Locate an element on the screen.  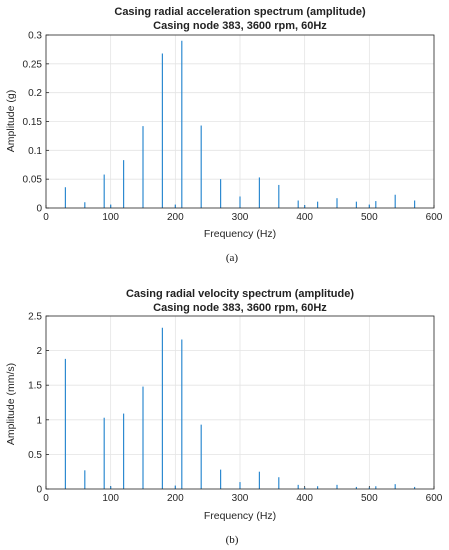
chart-a-xtick-label: 500 is located at coordinates (369, 217).